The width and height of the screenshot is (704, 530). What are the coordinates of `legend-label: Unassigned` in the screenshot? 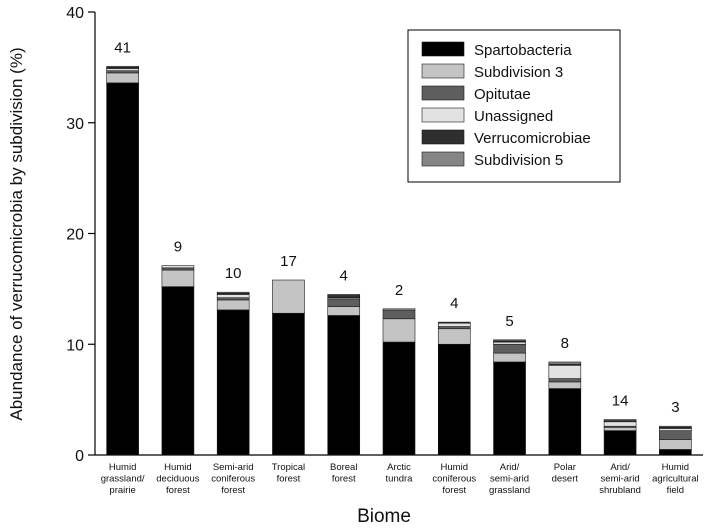 It's located at (513, 116).